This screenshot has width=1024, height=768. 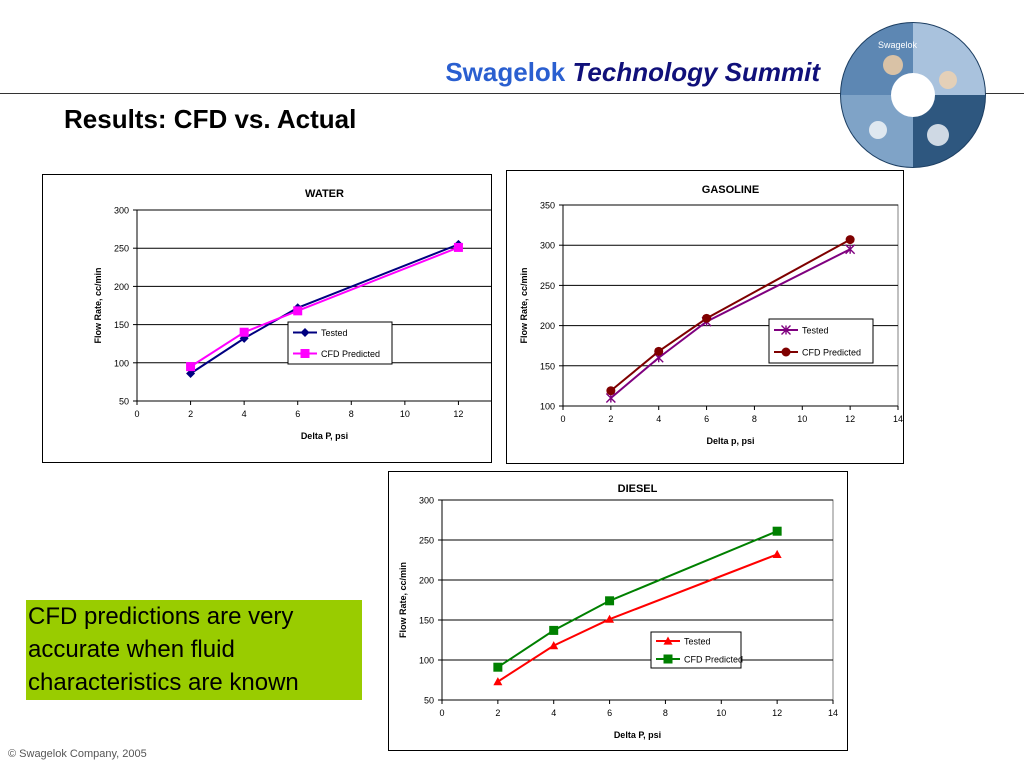 What do you see at coordinates (505, 72) in the screenshot?
I see `brand-name: Swagelok` at bounding box center [505, 72].